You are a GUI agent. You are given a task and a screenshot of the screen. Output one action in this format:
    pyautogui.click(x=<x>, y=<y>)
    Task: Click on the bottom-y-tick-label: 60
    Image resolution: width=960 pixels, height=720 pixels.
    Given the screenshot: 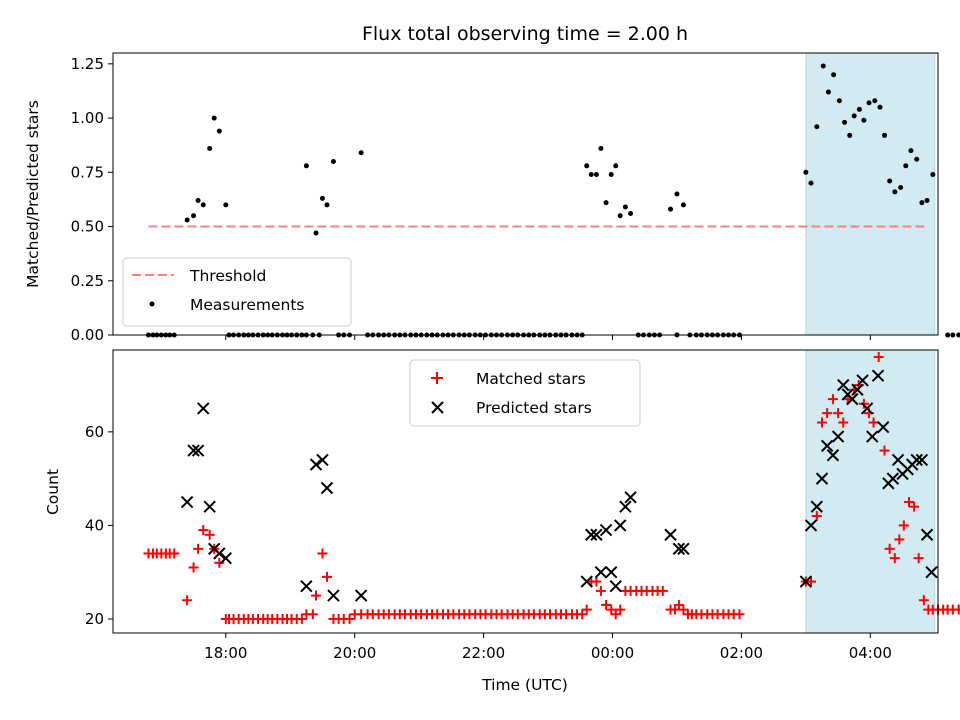 What is the action you would take?
    pyautogui.click(x=94, y=432)
    